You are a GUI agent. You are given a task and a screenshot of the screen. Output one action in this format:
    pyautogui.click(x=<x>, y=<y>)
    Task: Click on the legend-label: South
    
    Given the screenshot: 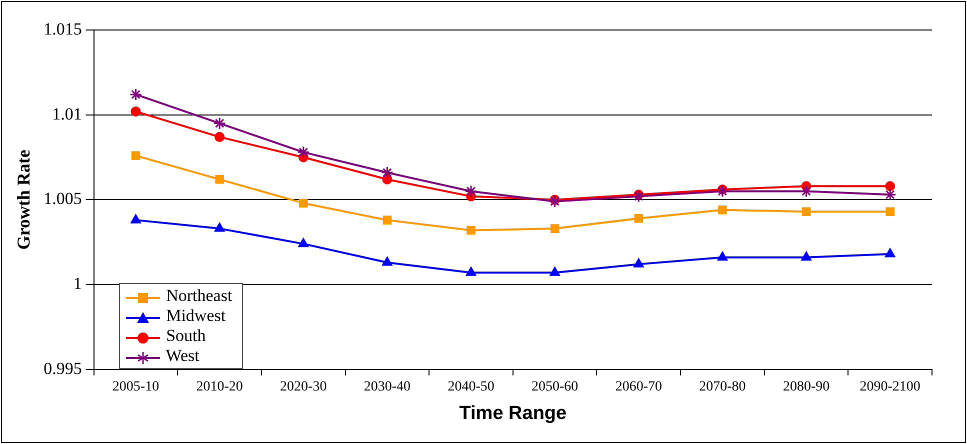 What is the action you would take?
    pyautogui.click(x=186, y=336)
    